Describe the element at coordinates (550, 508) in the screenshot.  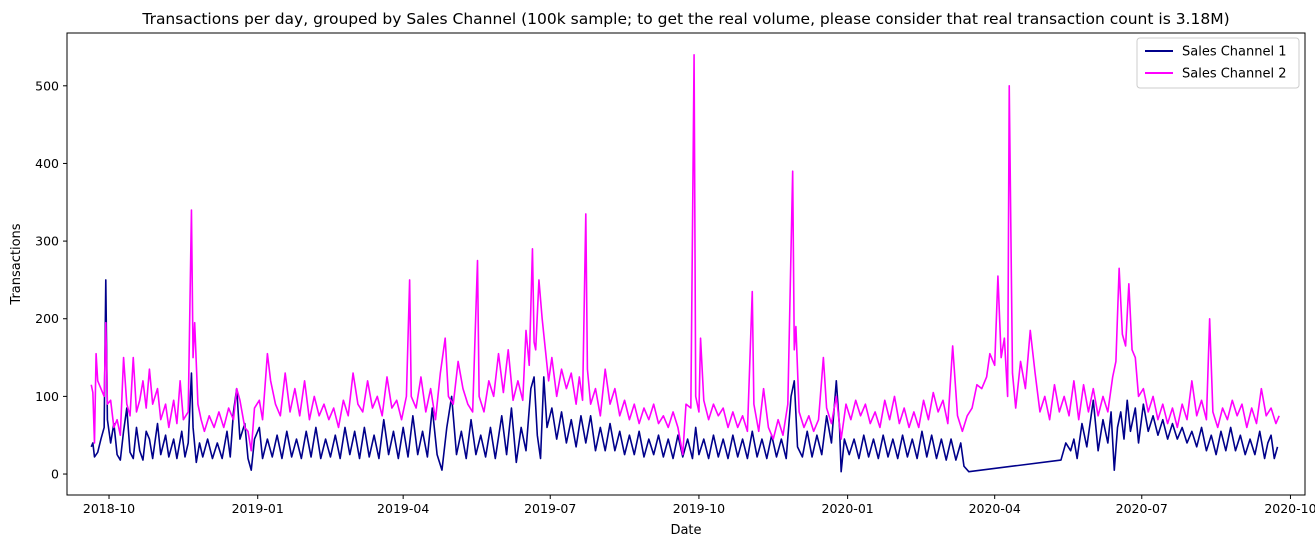
I see `x-tick-label: 2019-07` at that location.